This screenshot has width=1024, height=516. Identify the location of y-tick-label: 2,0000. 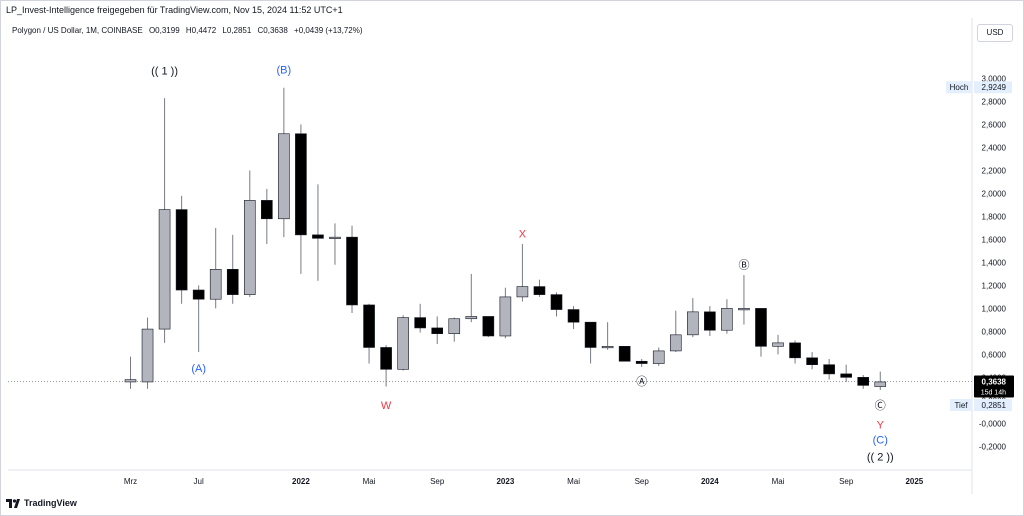
(994, 194).